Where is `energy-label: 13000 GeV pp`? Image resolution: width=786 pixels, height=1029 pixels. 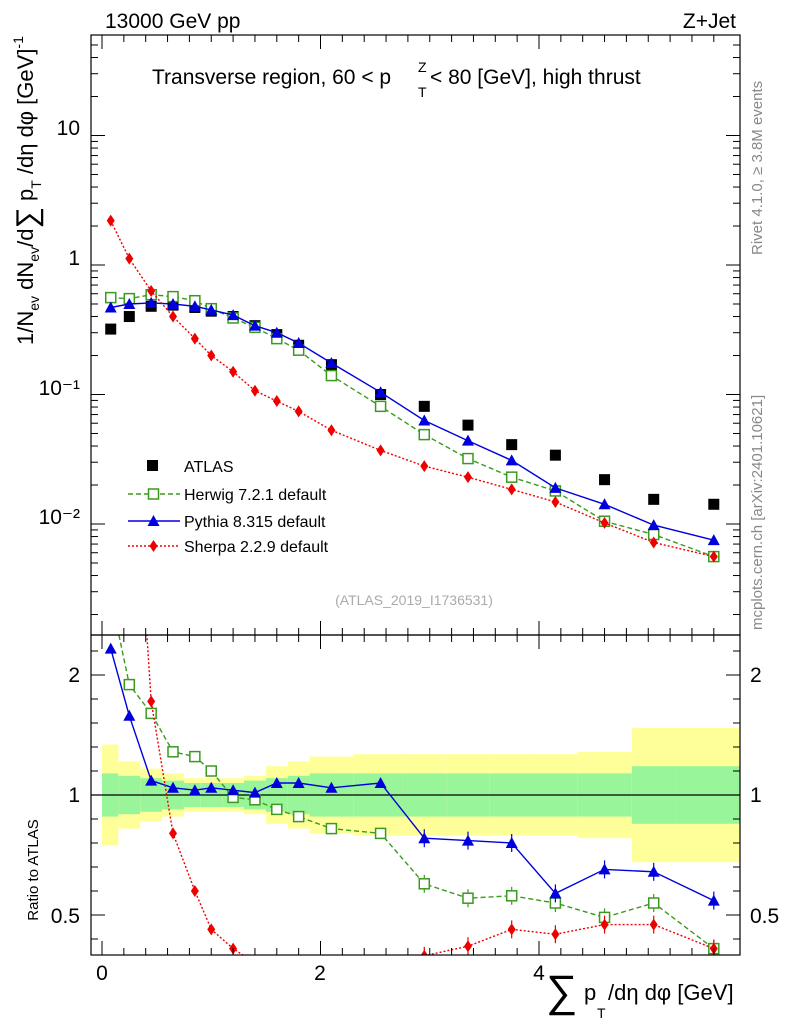 energy-label: 13000 GeV pp is located at coordinates (172, 21).